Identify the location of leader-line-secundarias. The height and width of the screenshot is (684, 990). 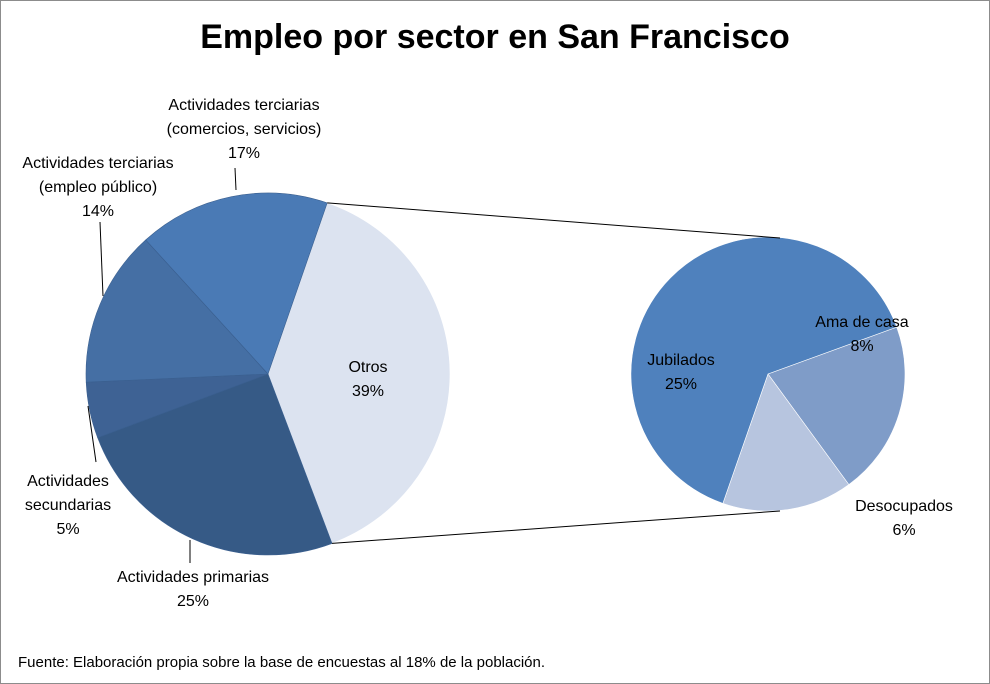
(92, 434).